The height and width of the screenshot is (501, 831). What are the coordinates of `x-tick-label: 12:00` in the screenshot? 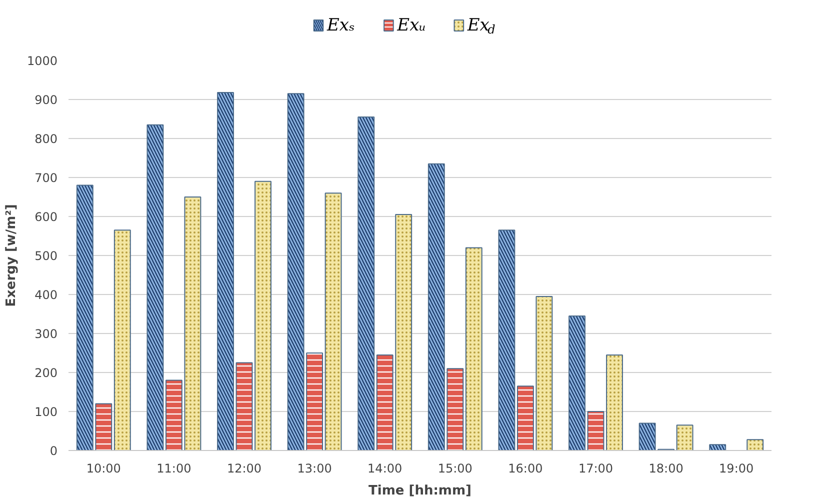 It's located at (244, 469).